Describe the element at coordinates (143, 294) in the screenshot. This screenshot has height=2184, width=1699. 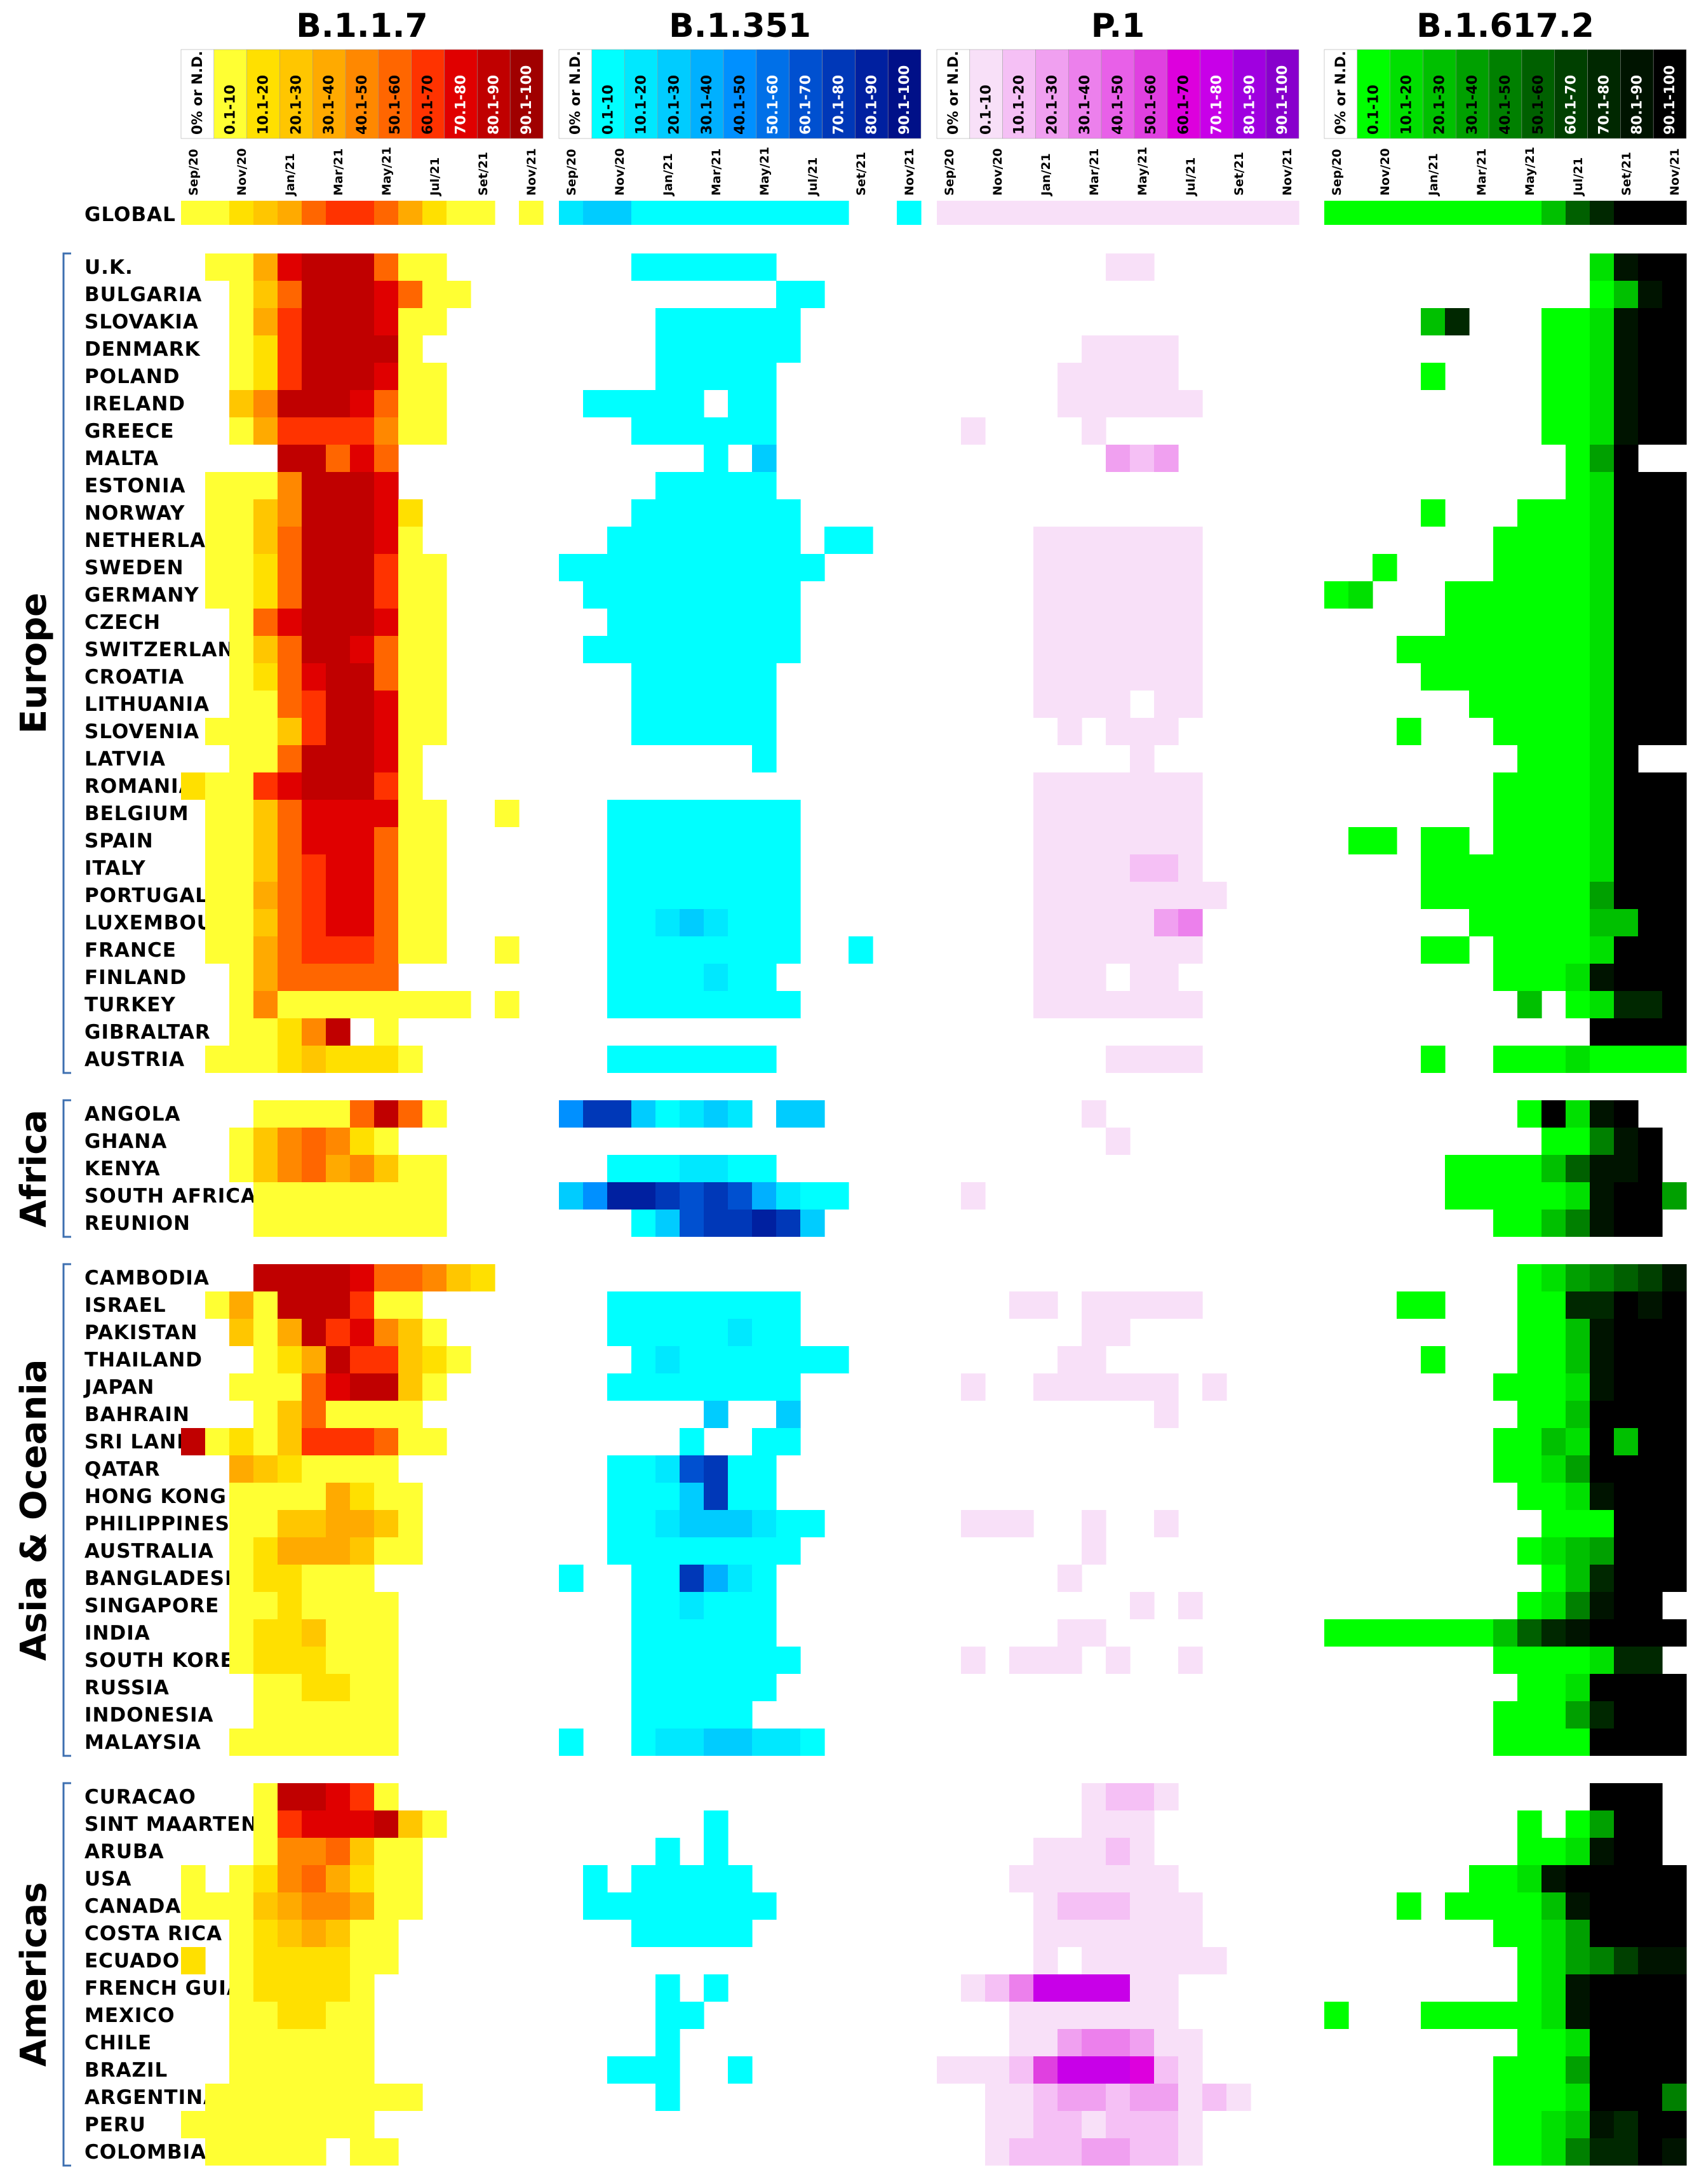
I see `row-label-bulgaria: BULGARIA` at that location.